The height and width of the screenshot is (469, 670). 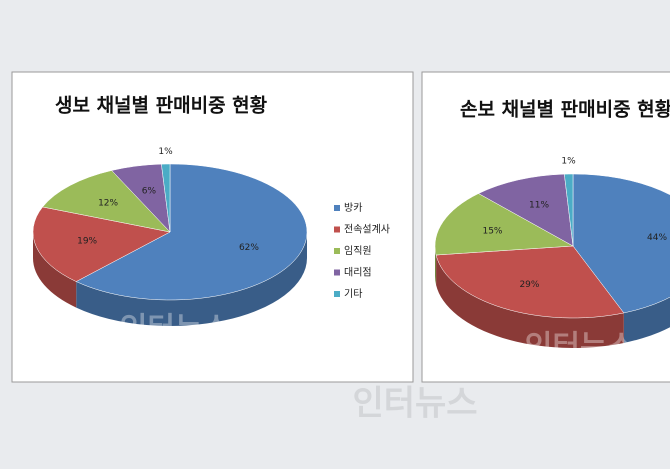 What do you see at coordinates (358, 250) in the screenshot?
I see `legend-label: 임직원` at bounding box center [358, 250].